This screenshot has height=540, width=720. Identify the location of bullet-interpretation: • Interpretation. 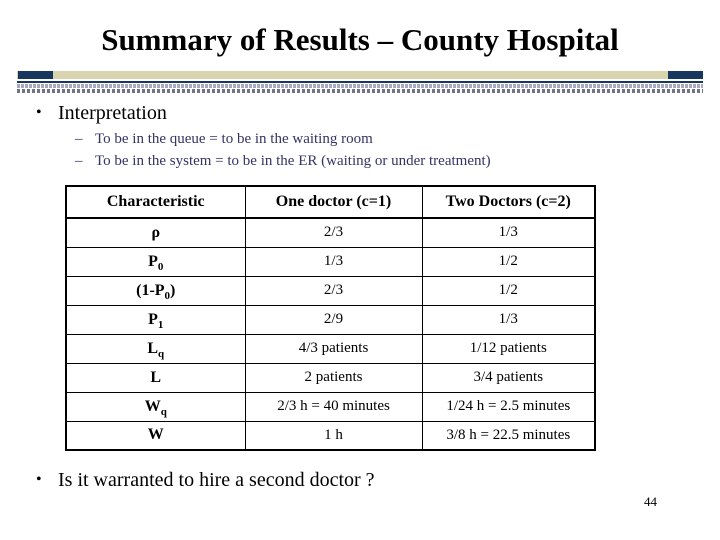
(101, 113).